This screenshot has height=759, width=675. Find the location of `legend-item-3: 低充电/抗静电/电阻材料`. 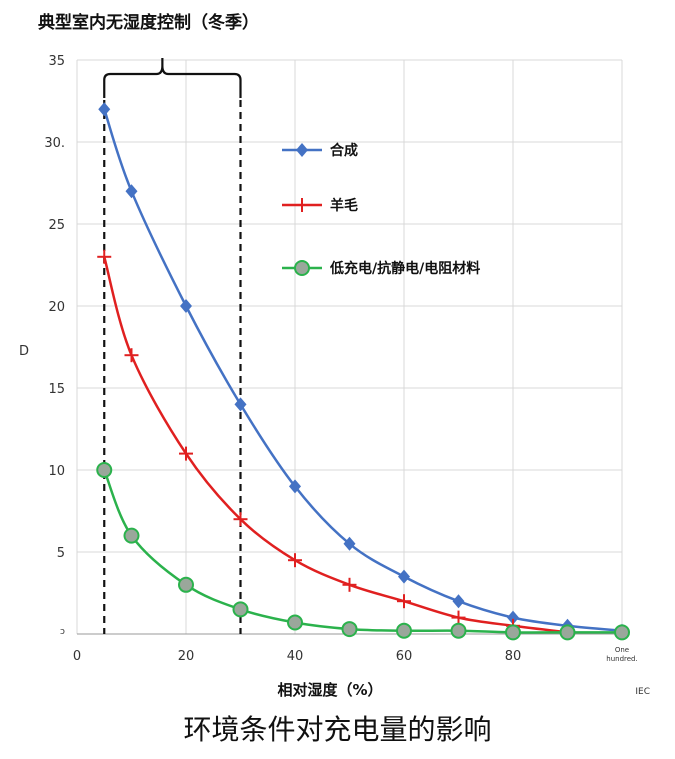

legend-item-3: 低充电/抗静电/电阻材料 is located at coordinates (381, 268).